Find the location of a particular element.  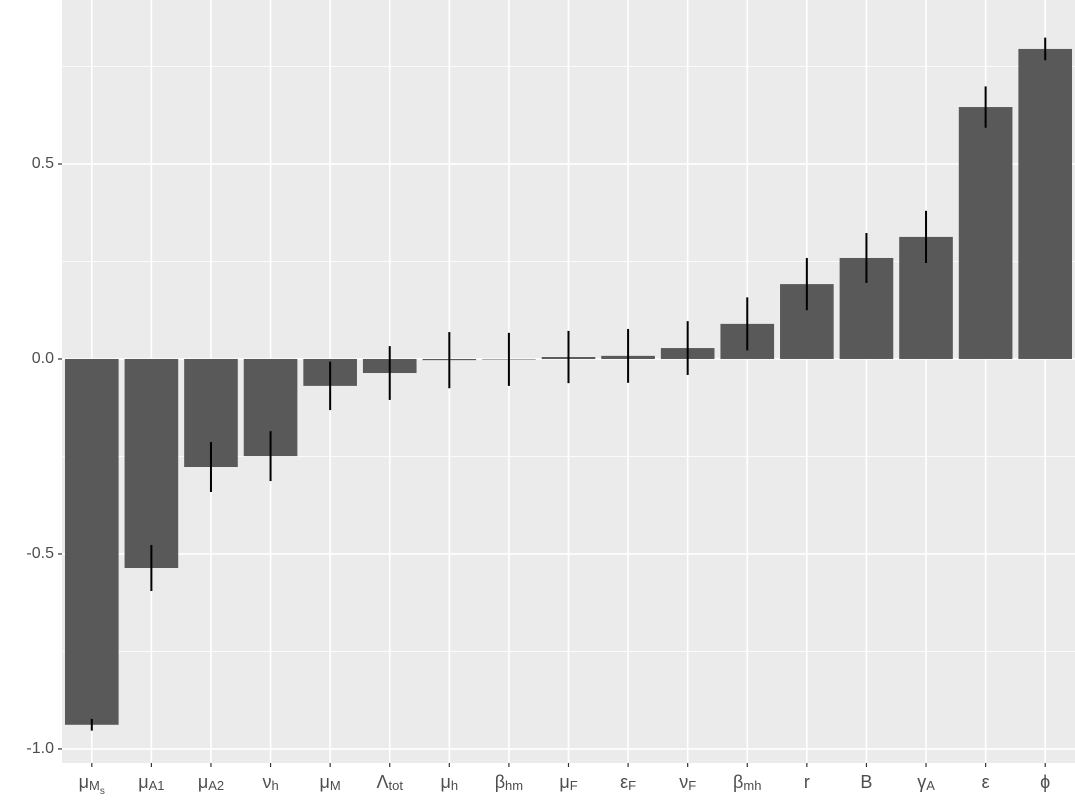

label-subscript: tot is located at coordinates (396, 785).